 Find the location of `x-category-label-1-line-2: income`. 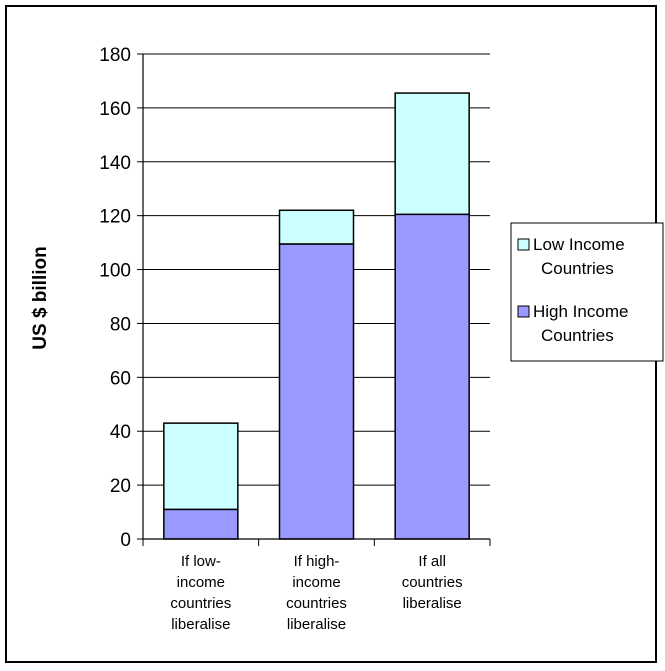

x-category-label-1-line-2: income is located at coordinates (201, 582).